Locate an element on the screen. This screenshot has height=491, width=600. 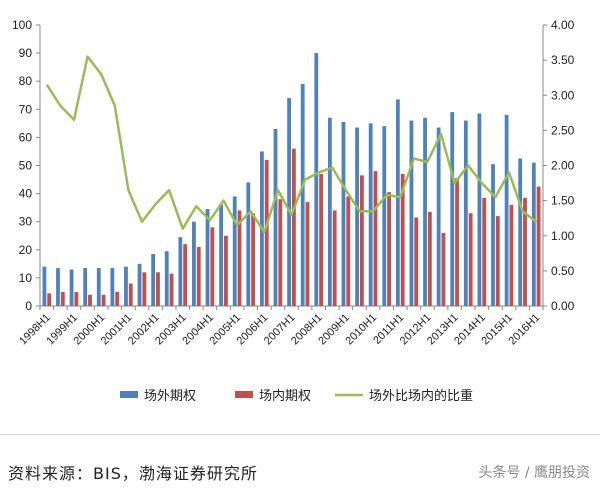
right-tick-label: 3.50 is located at coordinates (563, 60).